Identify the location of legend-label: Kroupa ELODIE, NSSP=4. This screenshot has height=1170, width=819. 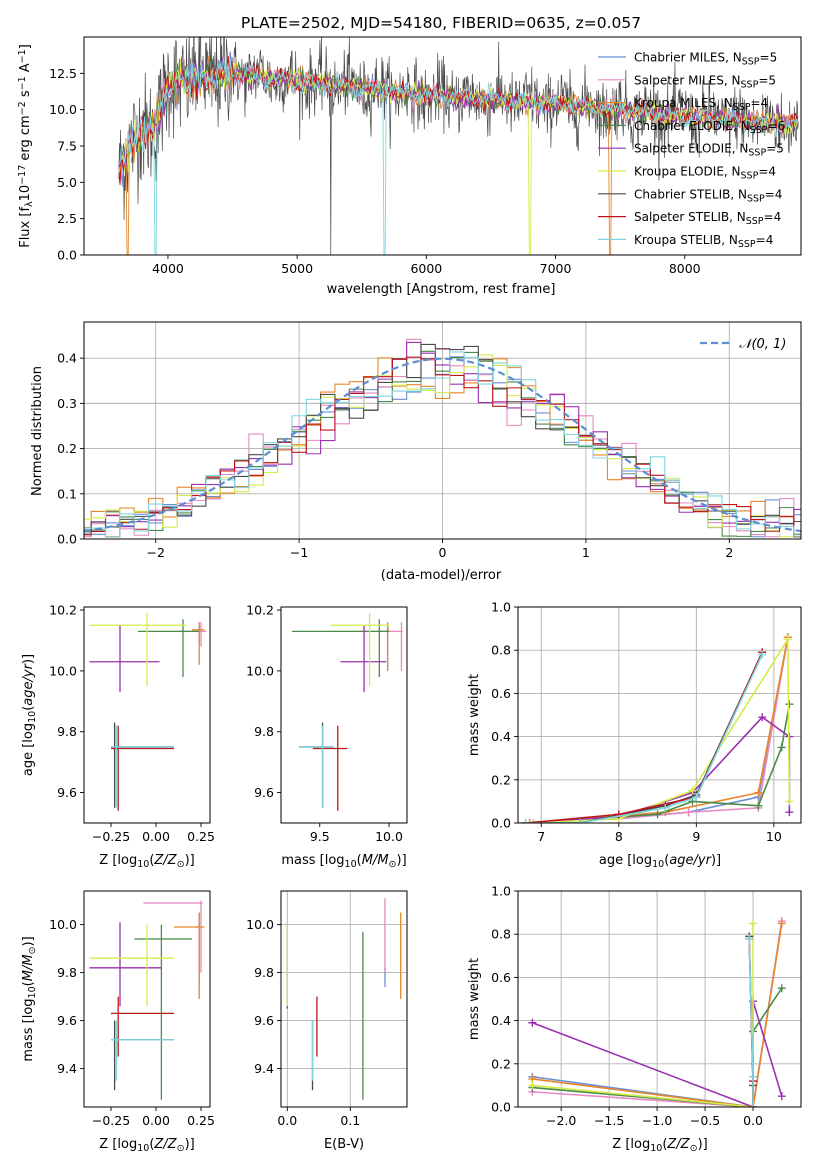
(705, 173).